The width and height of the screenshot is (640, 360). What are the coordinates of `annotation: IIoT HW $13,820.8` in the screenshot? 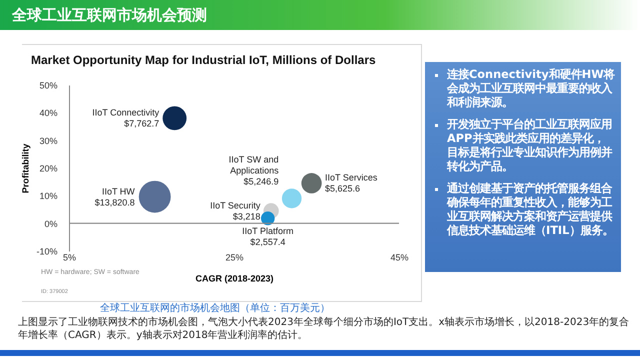 It's located at (115, 197).